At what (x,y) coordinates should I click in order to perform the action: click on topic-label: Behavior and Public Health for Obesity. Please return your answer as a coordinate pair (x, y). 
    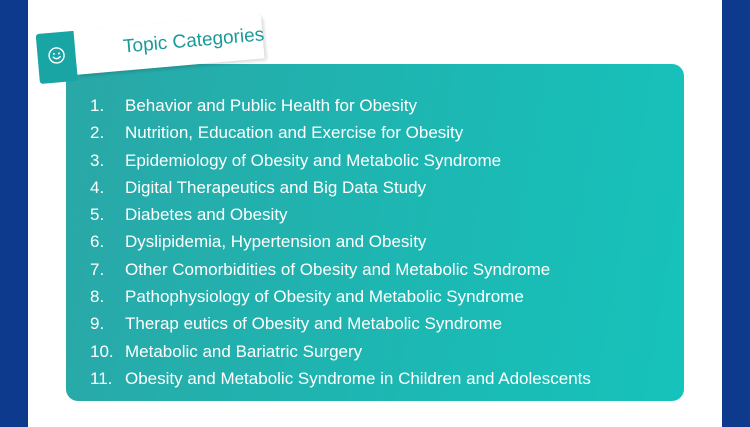
    Looking at the image, I should click on (271, 105).